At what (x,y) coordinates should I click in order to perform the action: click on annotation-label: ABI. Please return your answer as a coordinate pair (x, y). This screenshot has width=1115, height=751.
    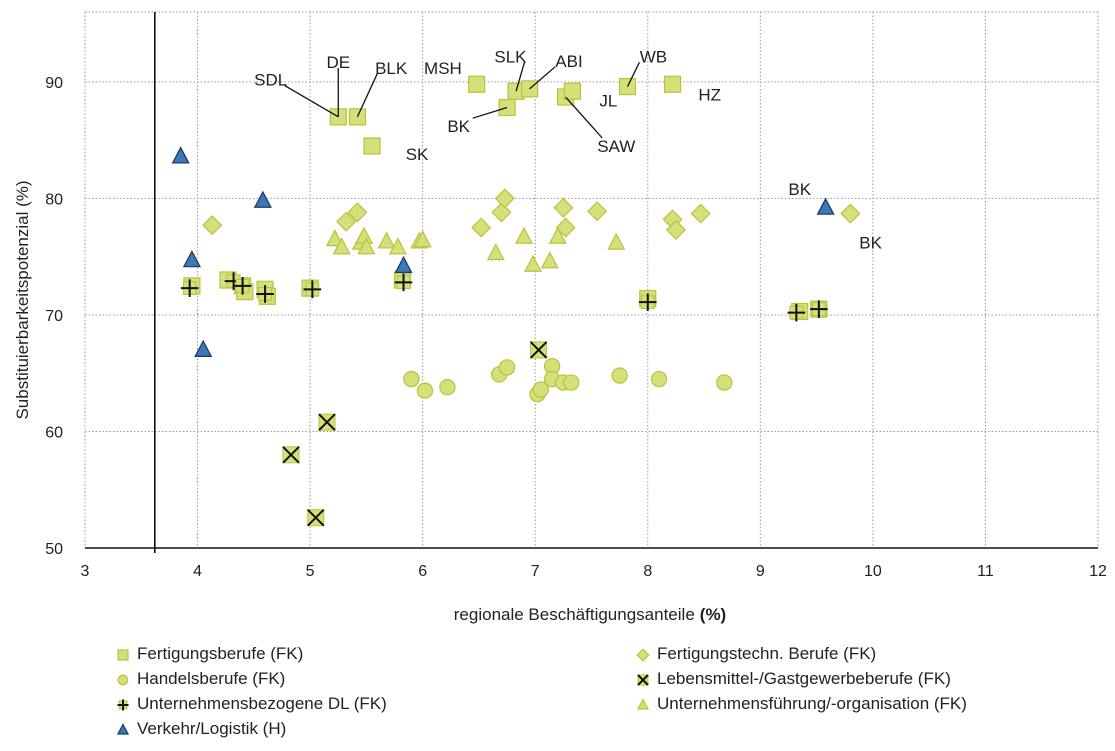
    Looking at the image, I should click on (568, 61).